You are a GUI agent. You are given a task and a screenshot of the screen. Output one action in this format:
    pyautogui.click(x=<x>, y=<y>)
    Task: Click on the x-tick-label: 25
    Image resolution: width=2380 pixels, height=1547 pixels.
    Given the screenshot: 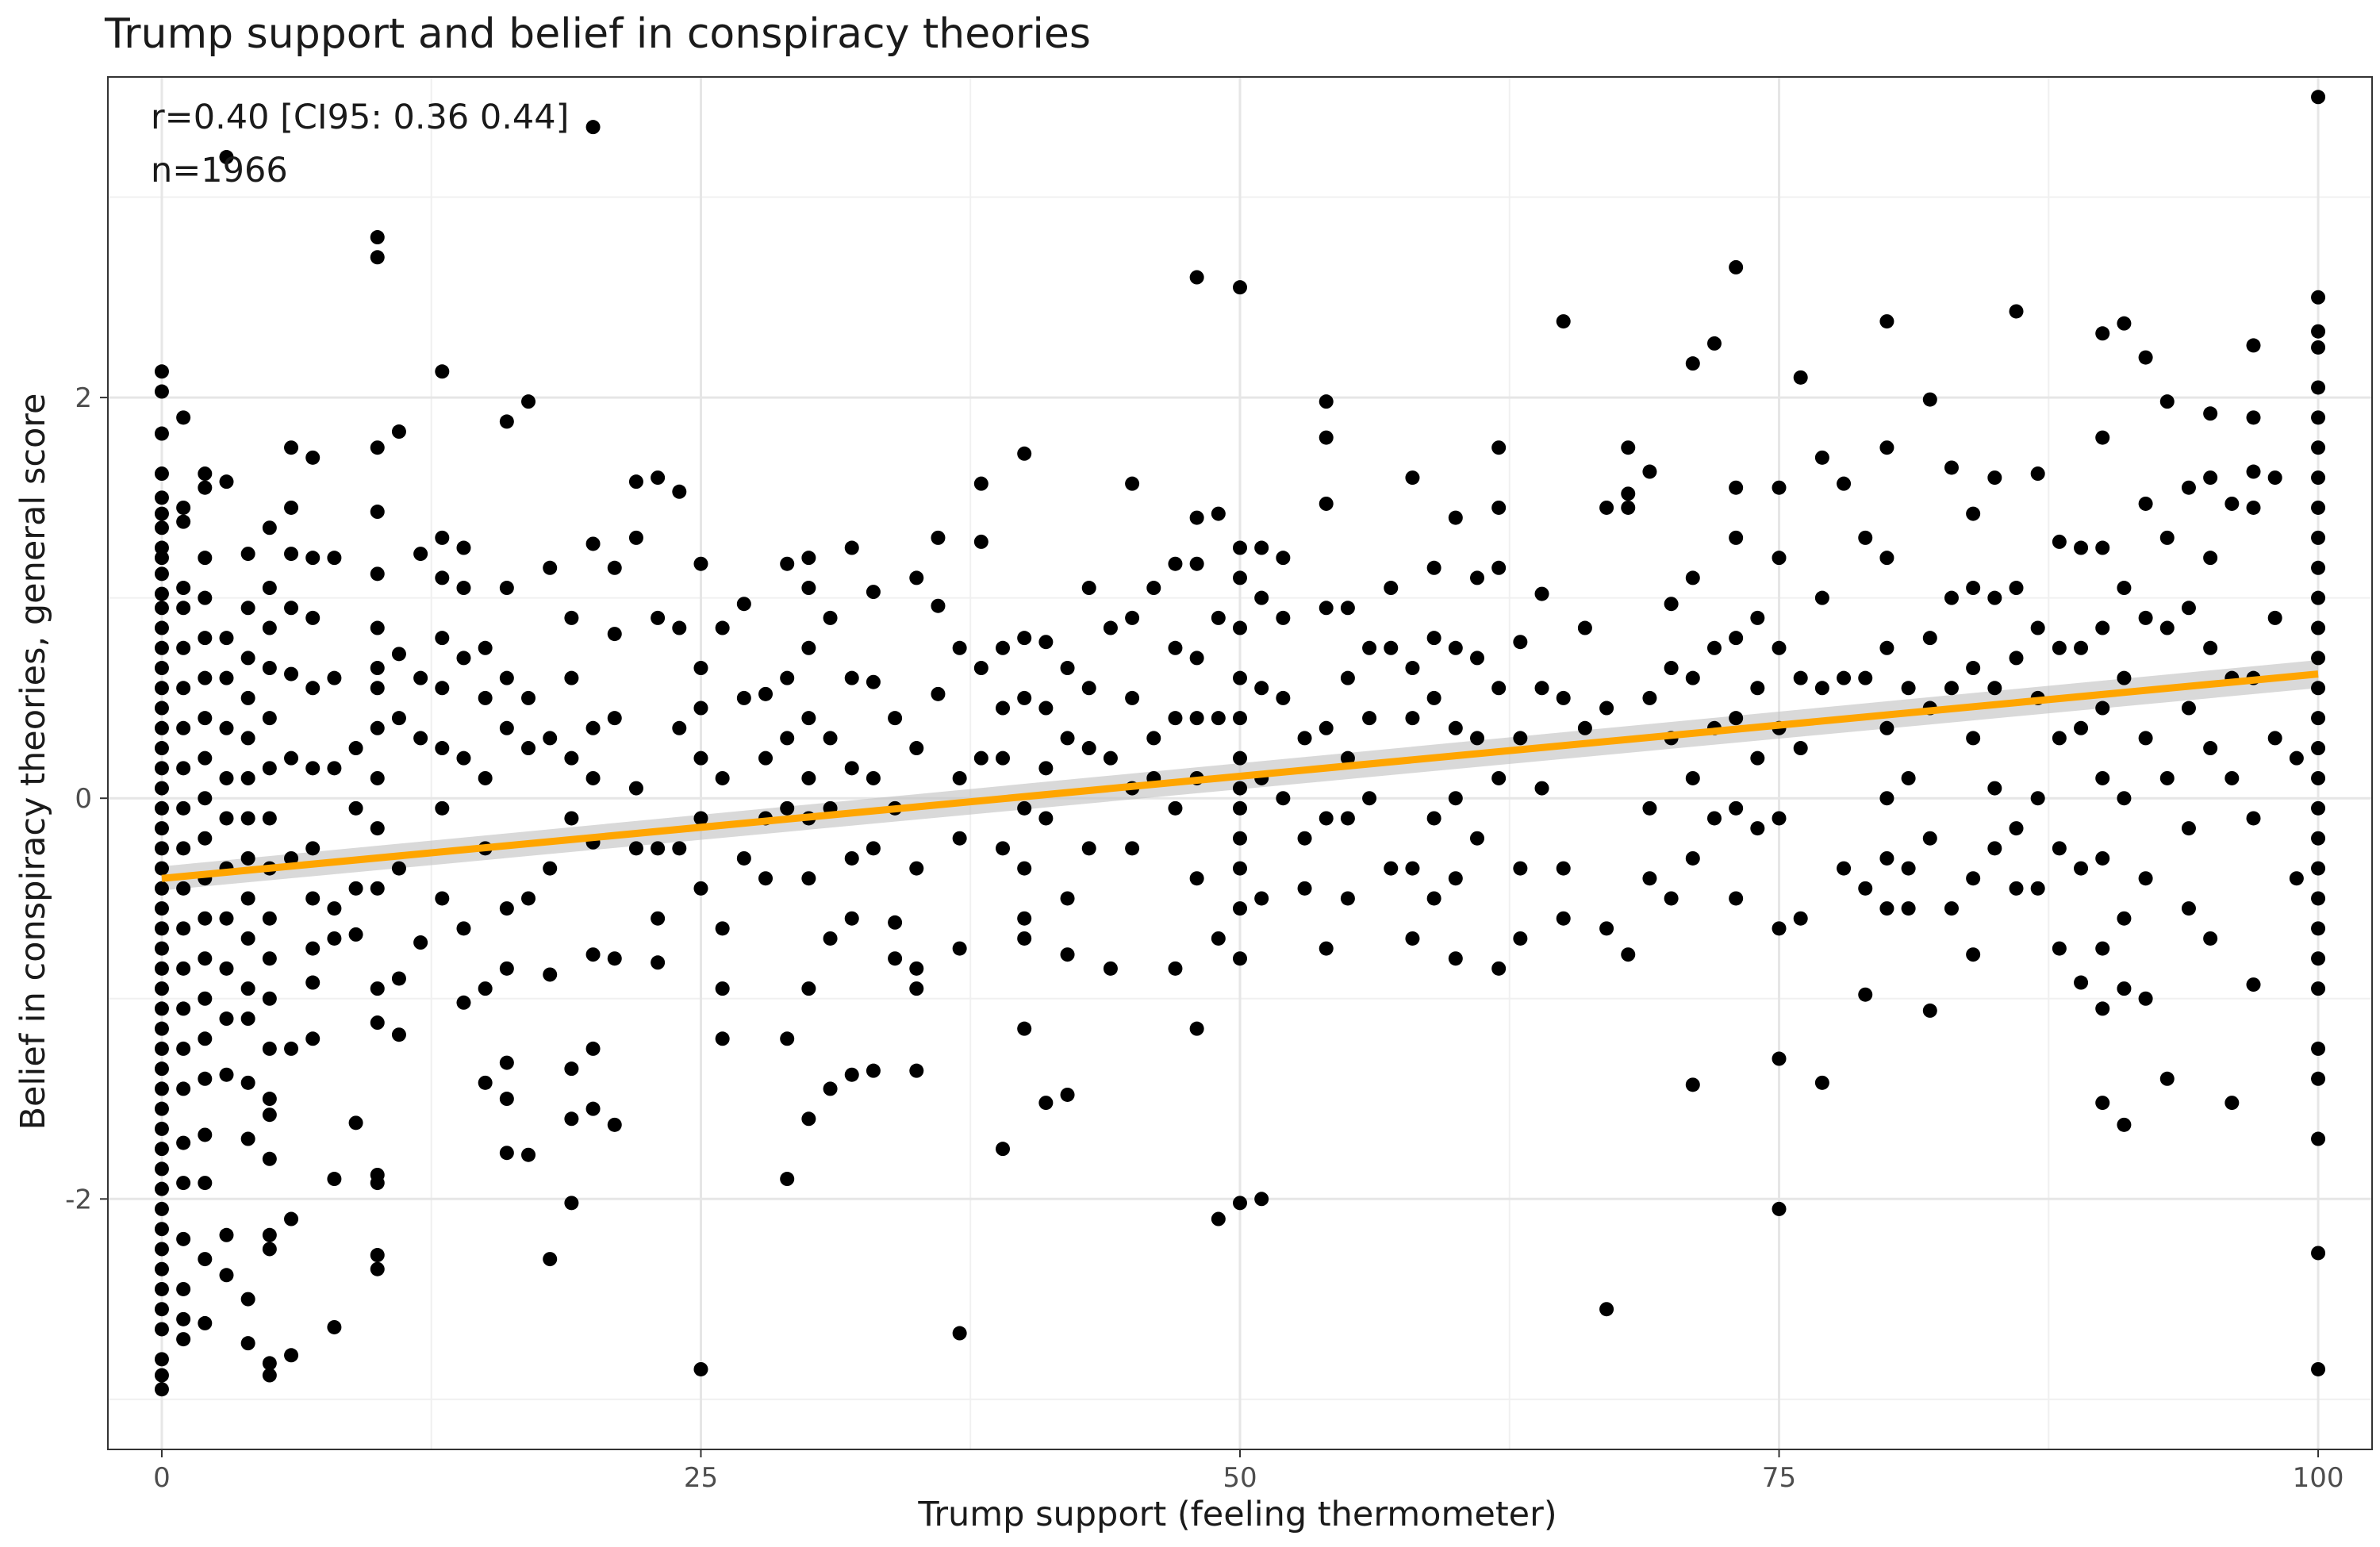 What is the action you would take?
    pyautogui.click(x=701, y=1478)
    